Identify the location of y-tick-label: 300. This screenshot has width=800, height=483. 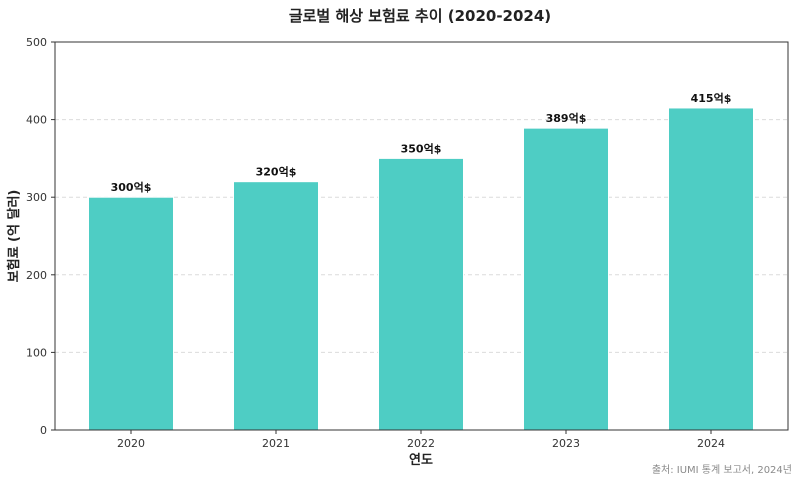
(36, 197).